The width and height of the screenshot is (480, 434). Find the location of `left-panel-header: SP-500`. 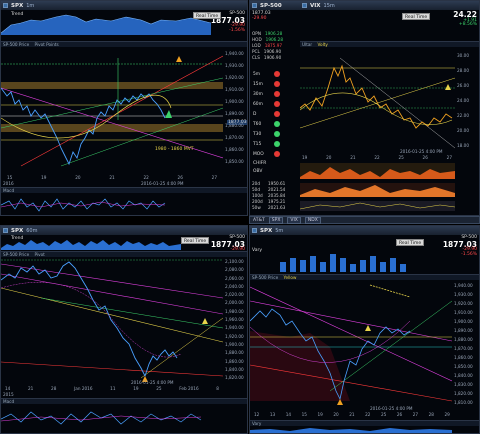

left-panel-header: SP-500 is located at coordinates (275, 5).